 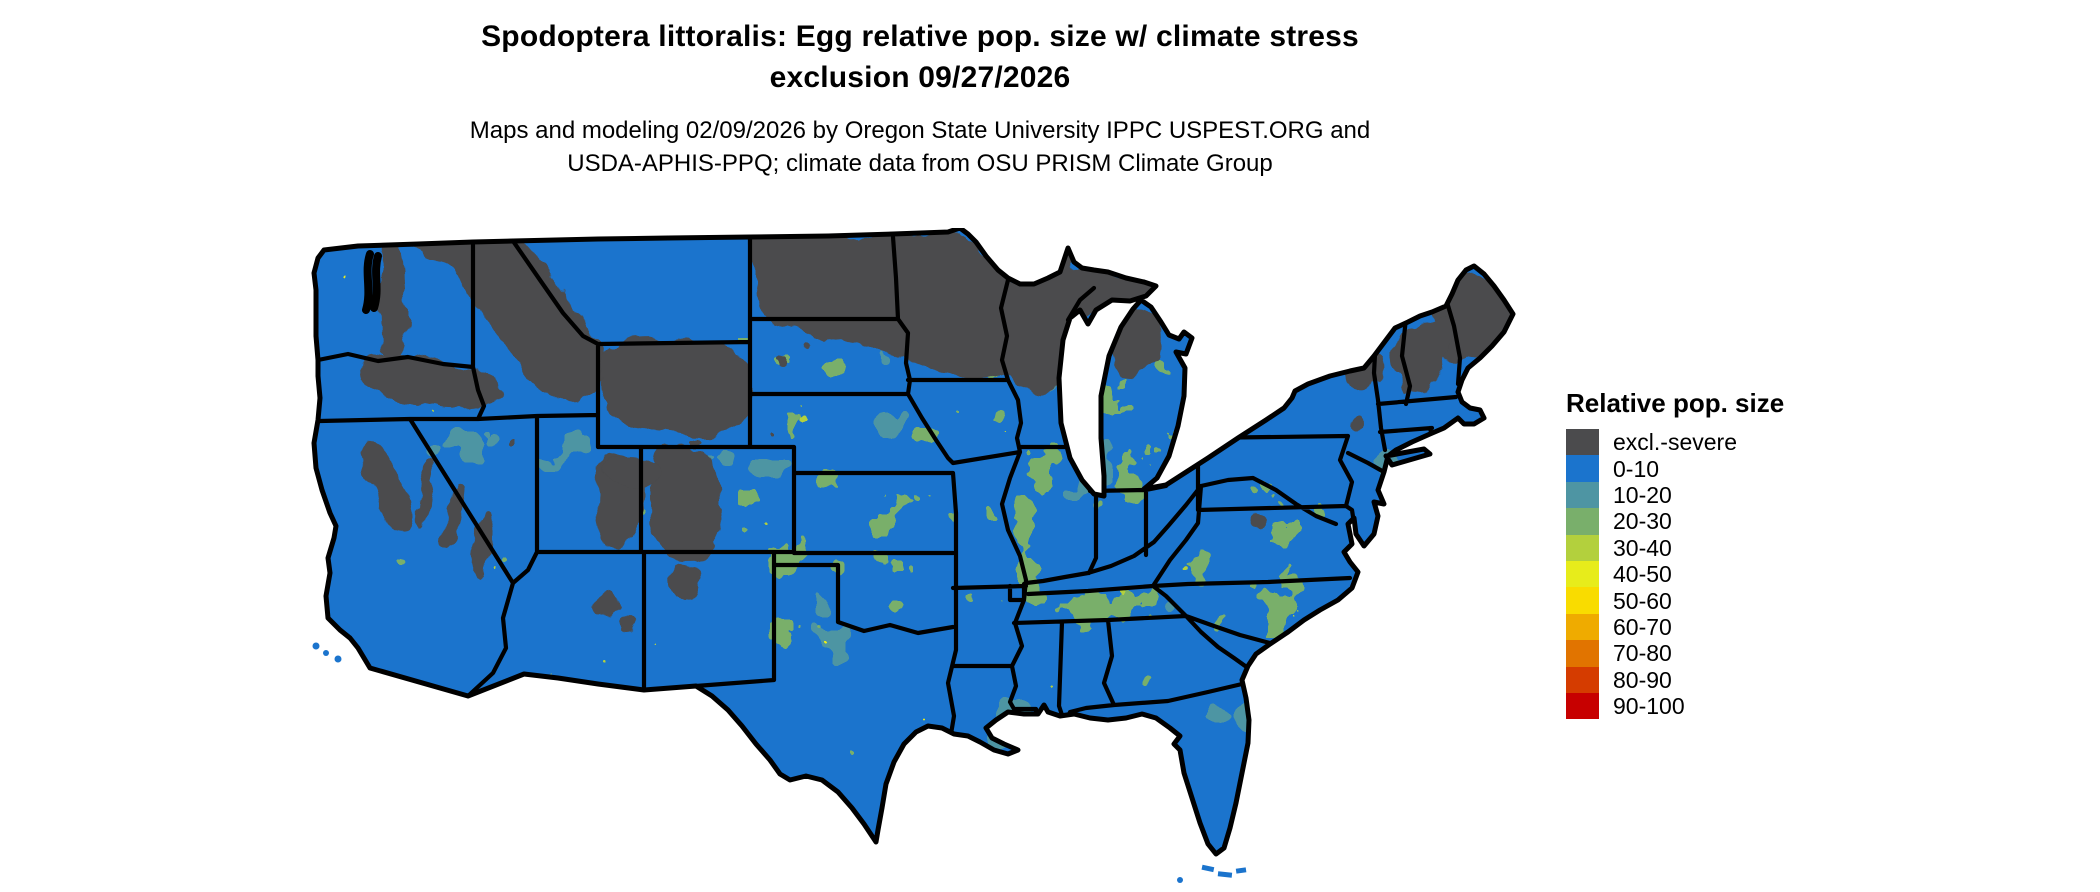 I want to click on legend-item: excl.-severe, so click(x=1716, y=442).